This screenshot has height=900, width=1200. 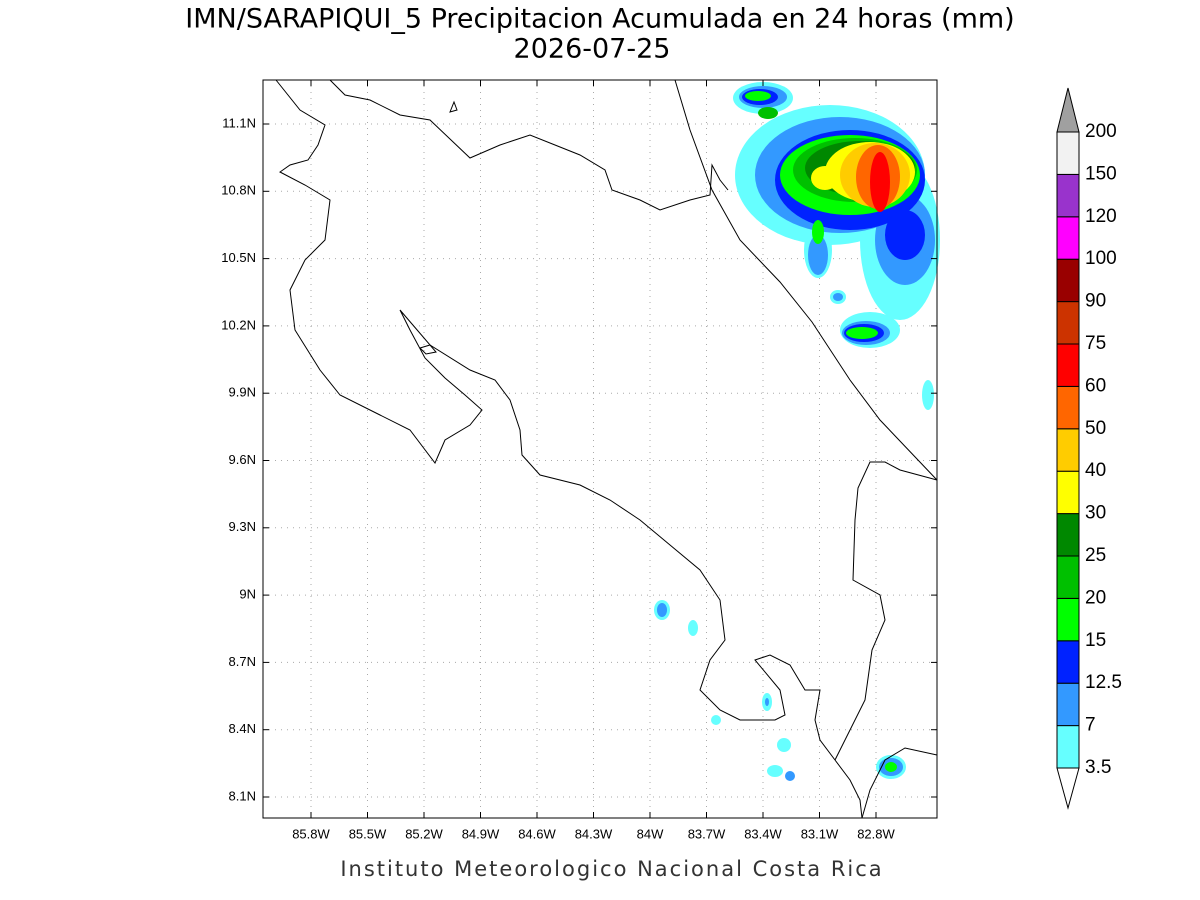 I want to click on colorbar-under, so click(x=1068, y=788).